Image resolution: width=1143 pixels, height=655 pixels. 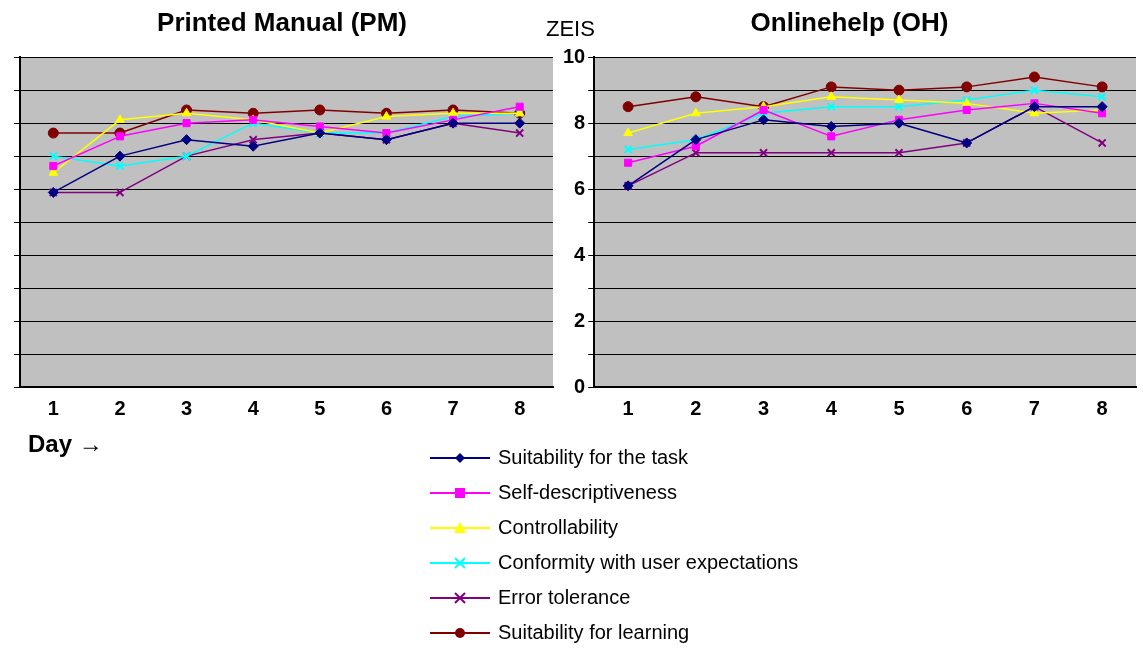 What do you see at coordinates (282, 21) in the screenshot?
I see `chart-title: Printed Manual (PM)` at bounding box center [282, 21].